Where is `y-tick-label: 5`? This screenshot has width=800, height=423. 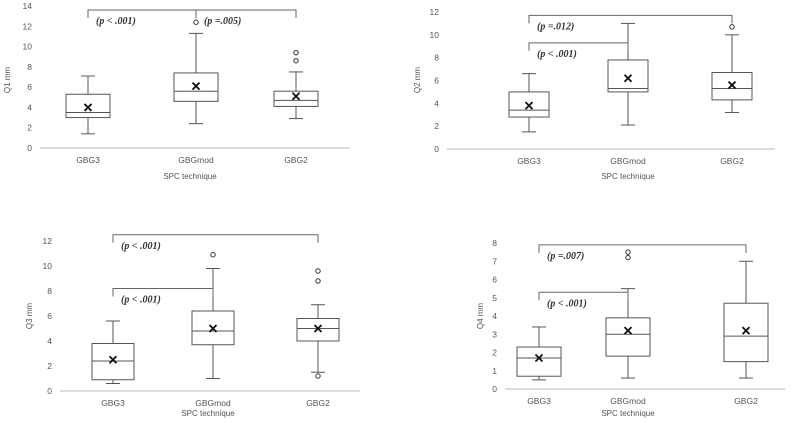
y-tick-label: 5 is located at coordinates (494, 298).